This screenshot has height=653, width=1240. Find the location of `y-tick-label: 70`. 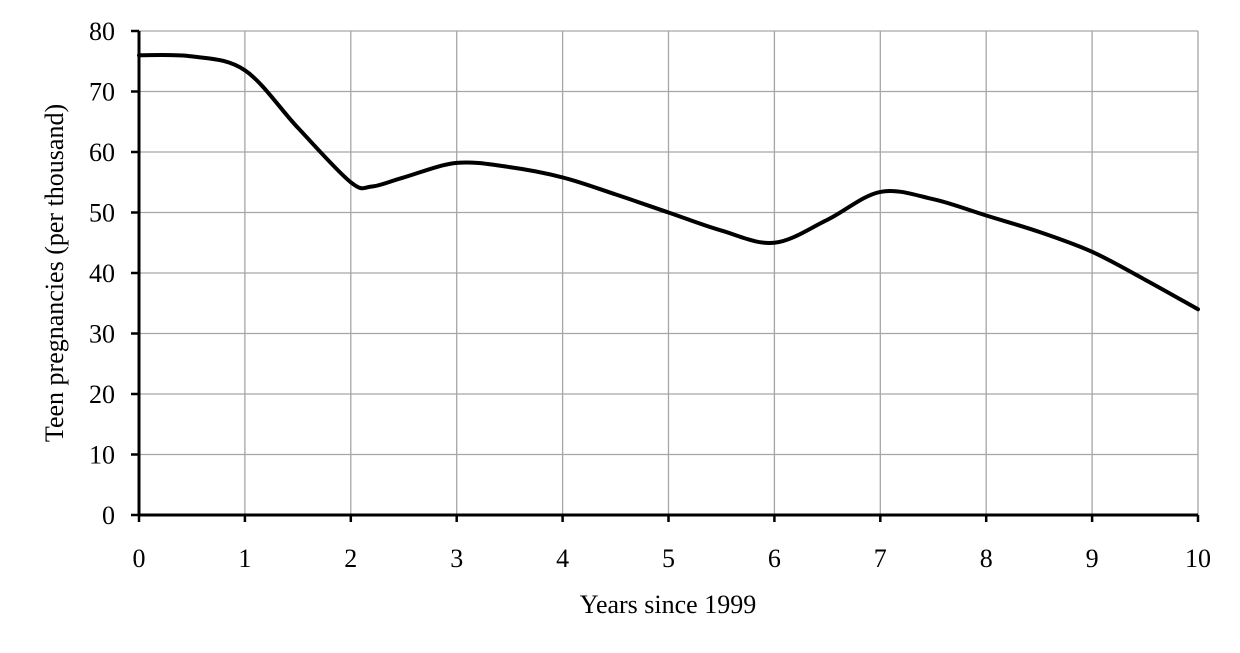

y-tick-label: 70 is located at coordinates (102, 92).